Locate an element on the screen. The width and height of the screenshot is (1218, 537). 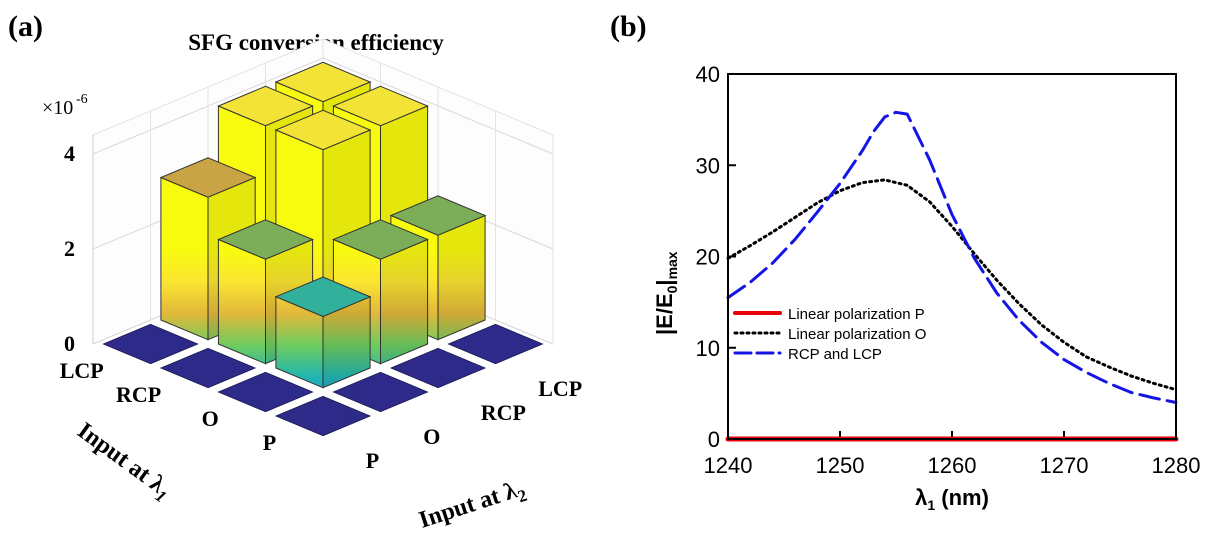
x-tick-label: 1260 is located at coordinates (952, 465).